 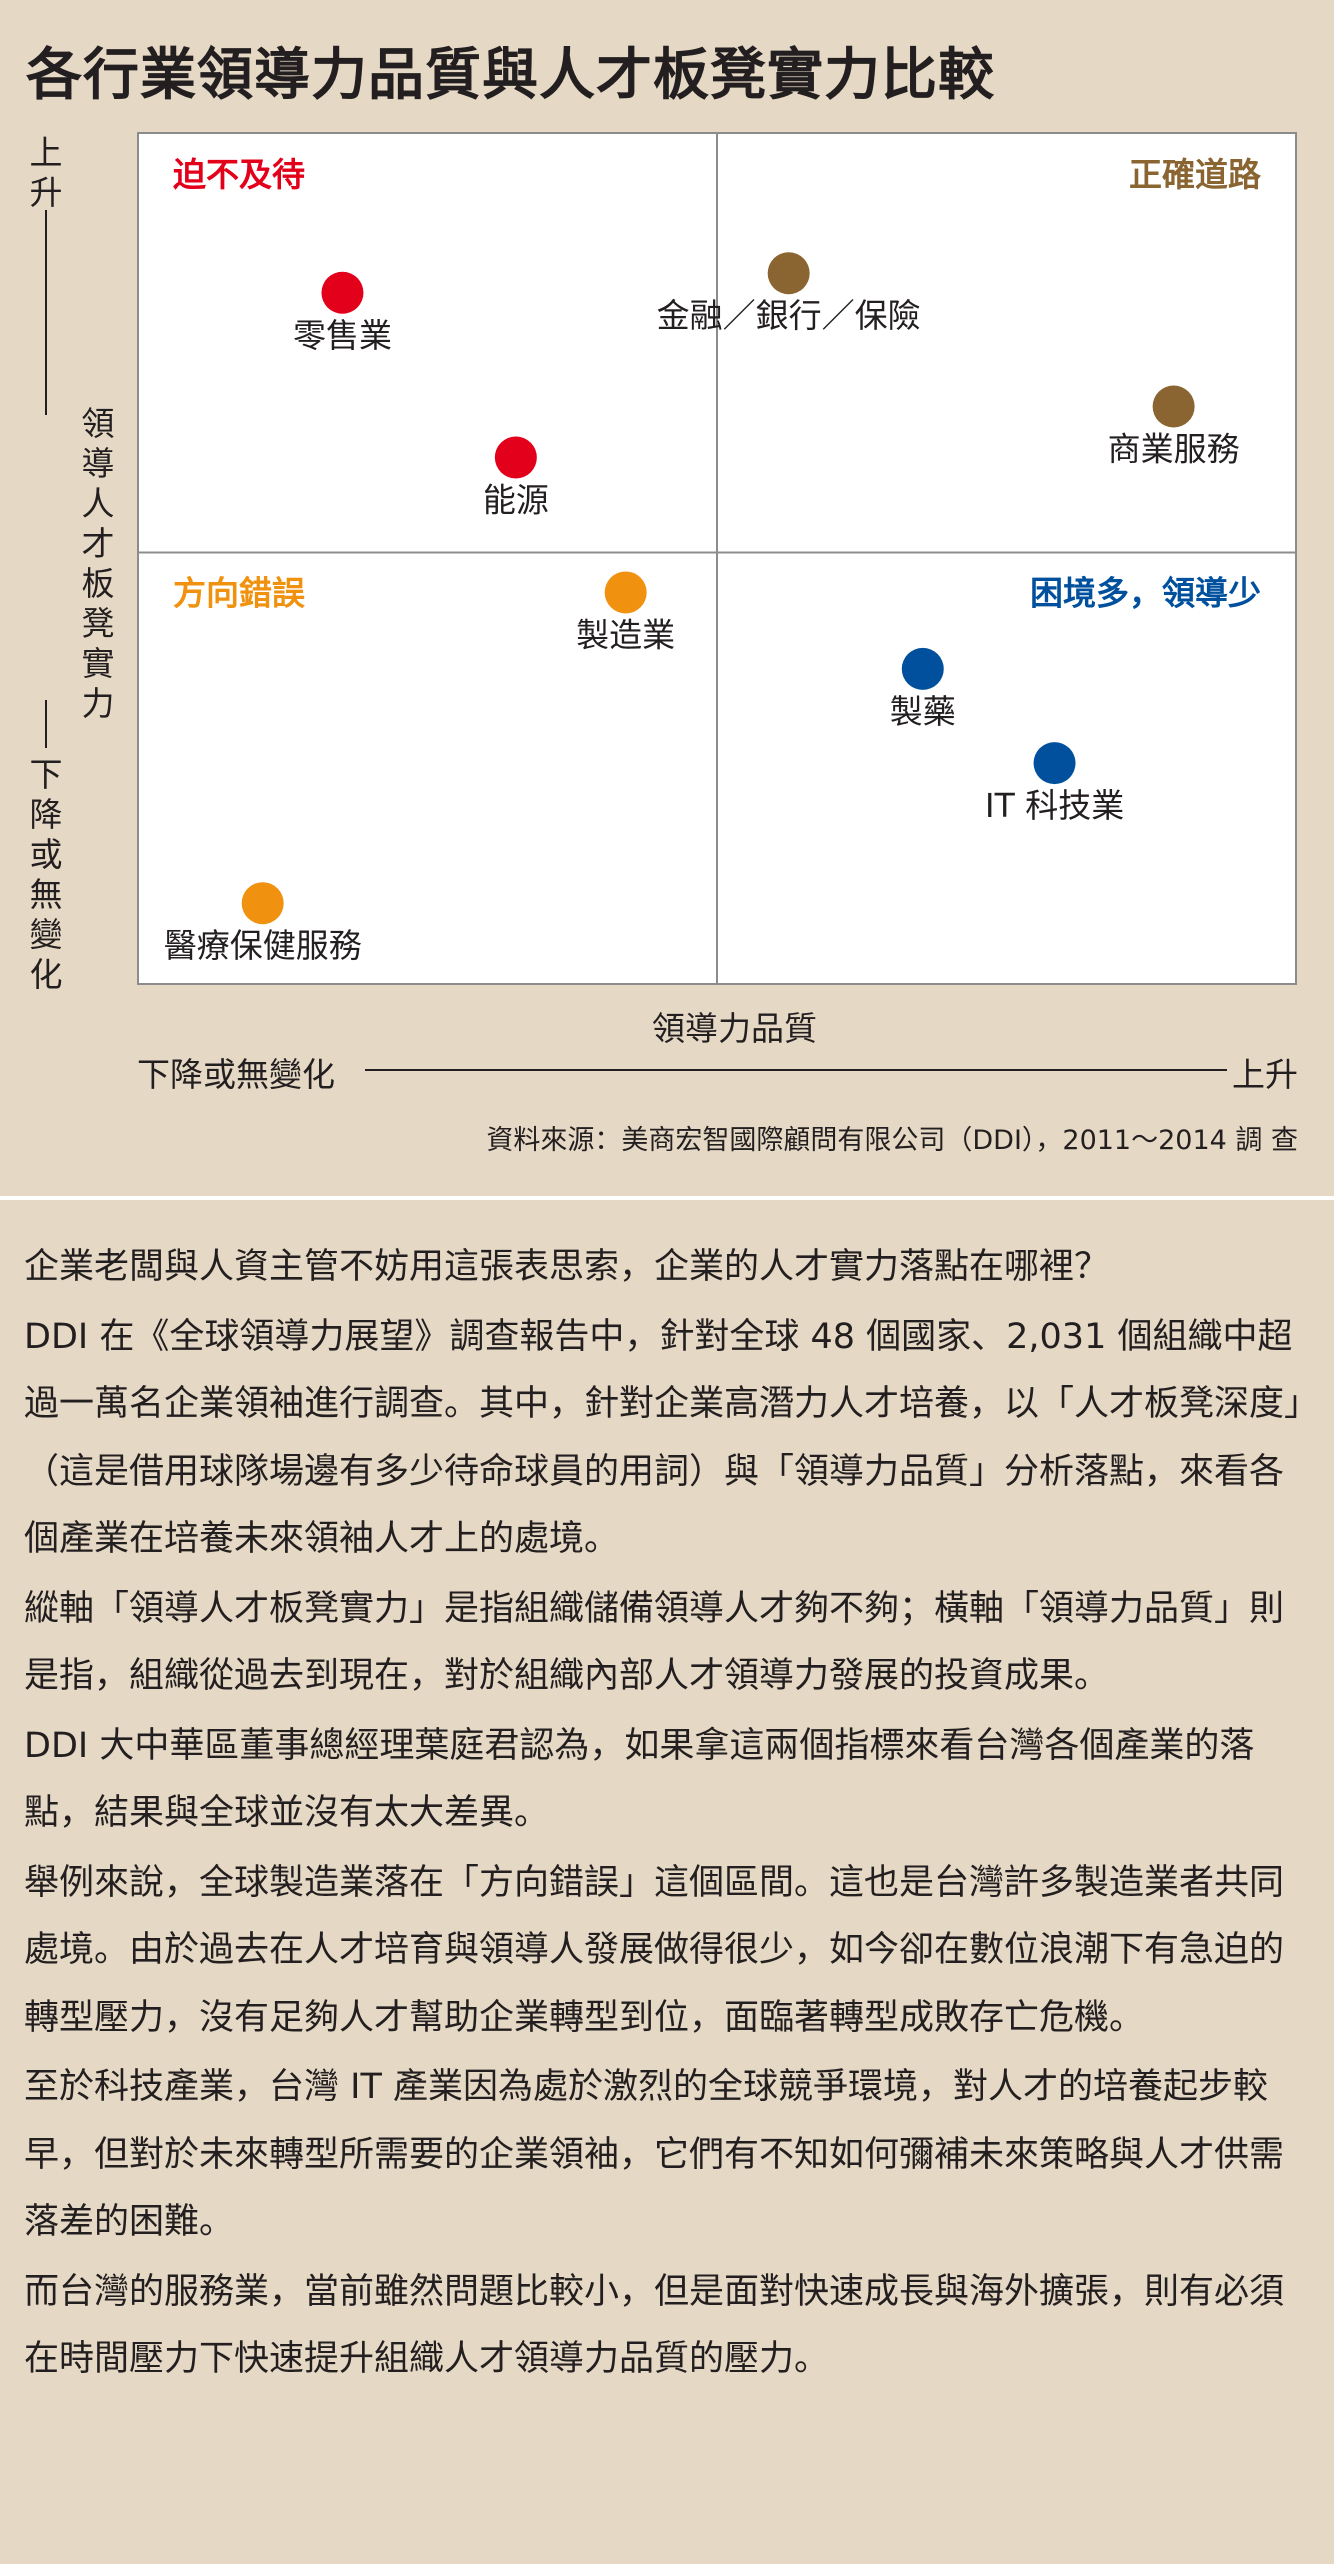 What do you see at coordinates (1265, 1074) in the screenshot?
I see `x-axis-high-label: 上升` at bounding box center [1265, 1074].